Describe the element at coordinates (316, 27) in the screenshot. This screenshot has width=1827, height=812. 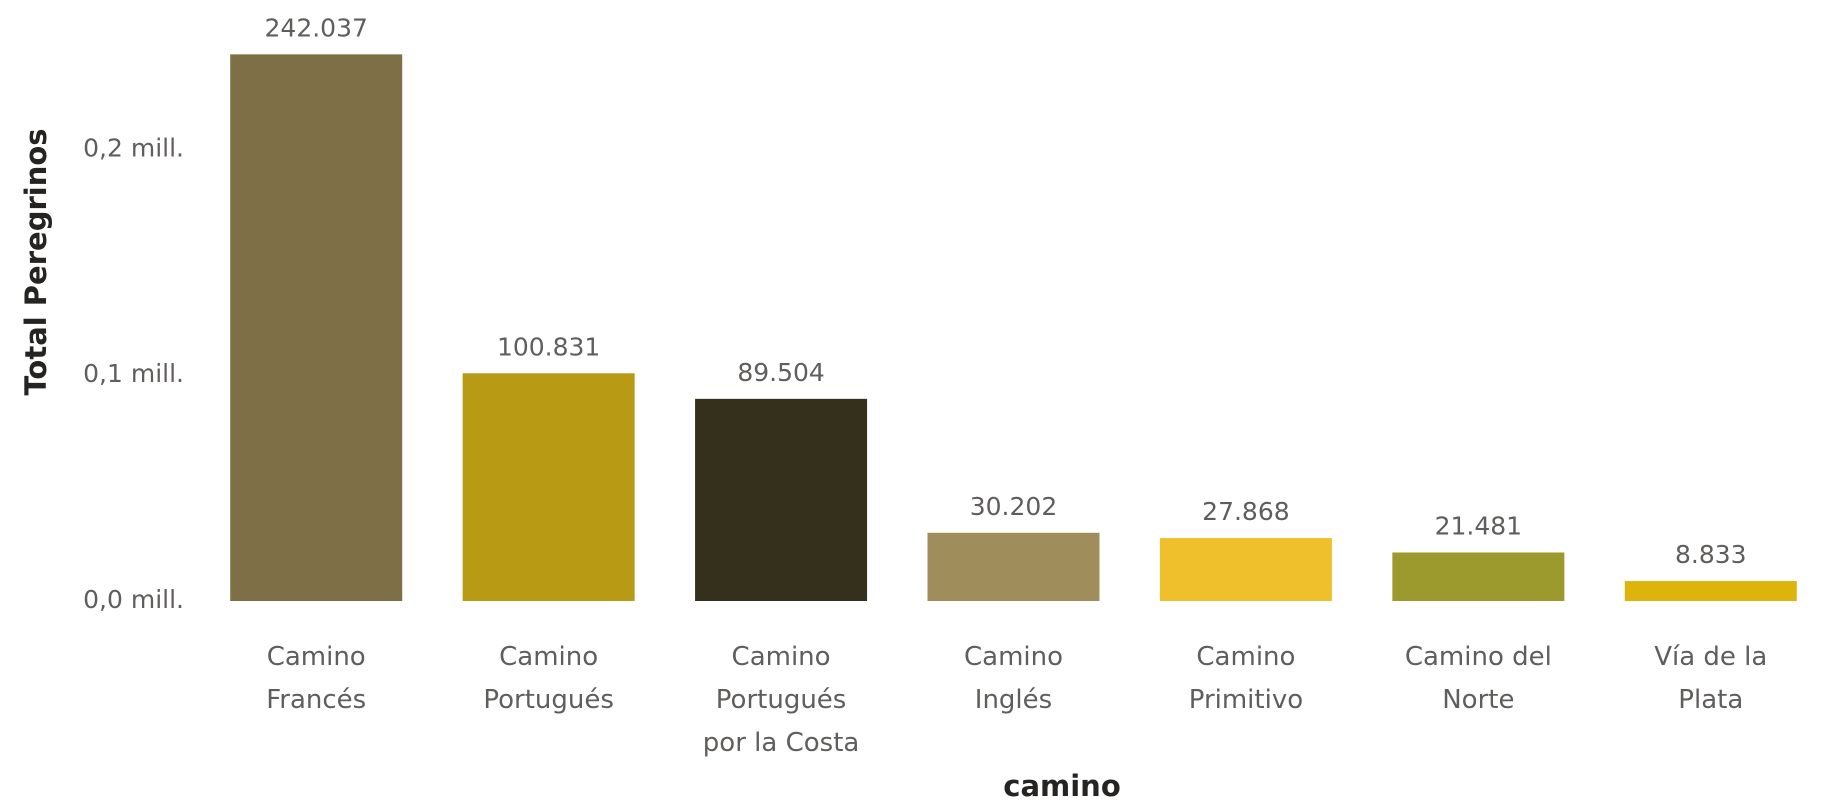
I see `data-label: 242.037` at that location.